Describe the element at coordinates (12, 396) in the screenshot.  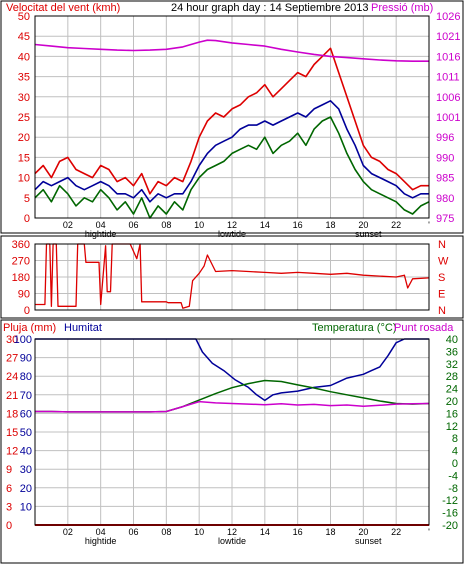
I see `bot-rain-tick: 21` at that location.